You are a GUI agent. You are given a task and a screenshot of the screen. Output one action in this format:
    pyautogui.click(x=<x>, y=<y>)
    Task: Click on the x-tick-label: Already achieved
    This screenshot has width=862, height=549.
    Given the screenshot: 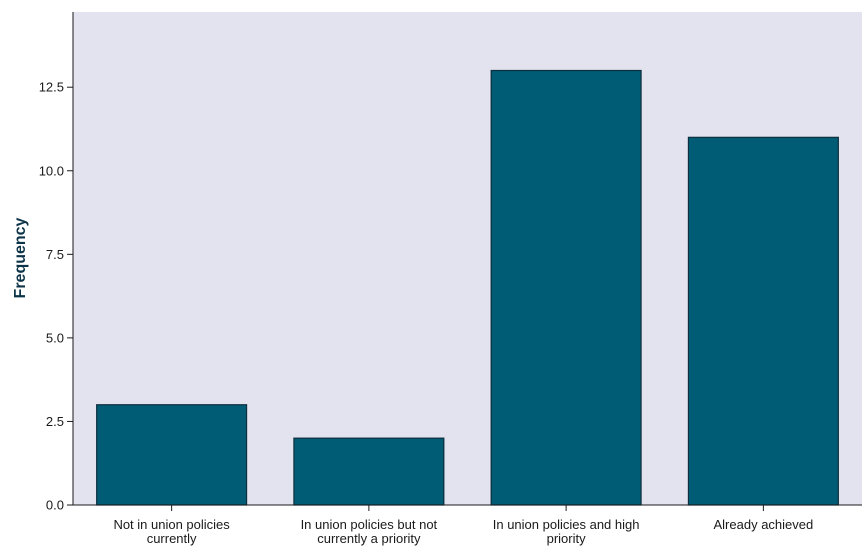 What is the action you would take?
    pyautogui.click(x=764, y=524)
    